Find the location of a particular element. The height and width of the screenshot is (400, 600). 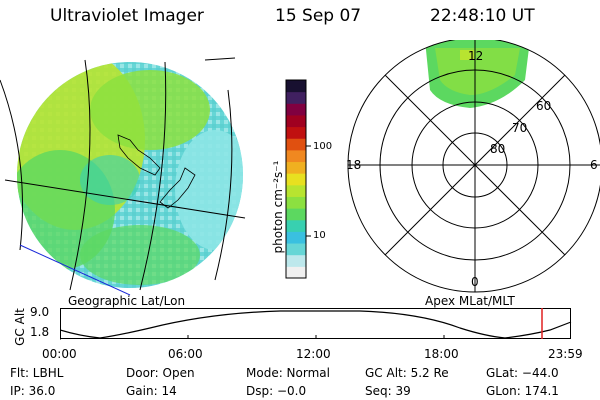

status-dsp: Dsp: −0.0 is located at coordinates (276, 391).